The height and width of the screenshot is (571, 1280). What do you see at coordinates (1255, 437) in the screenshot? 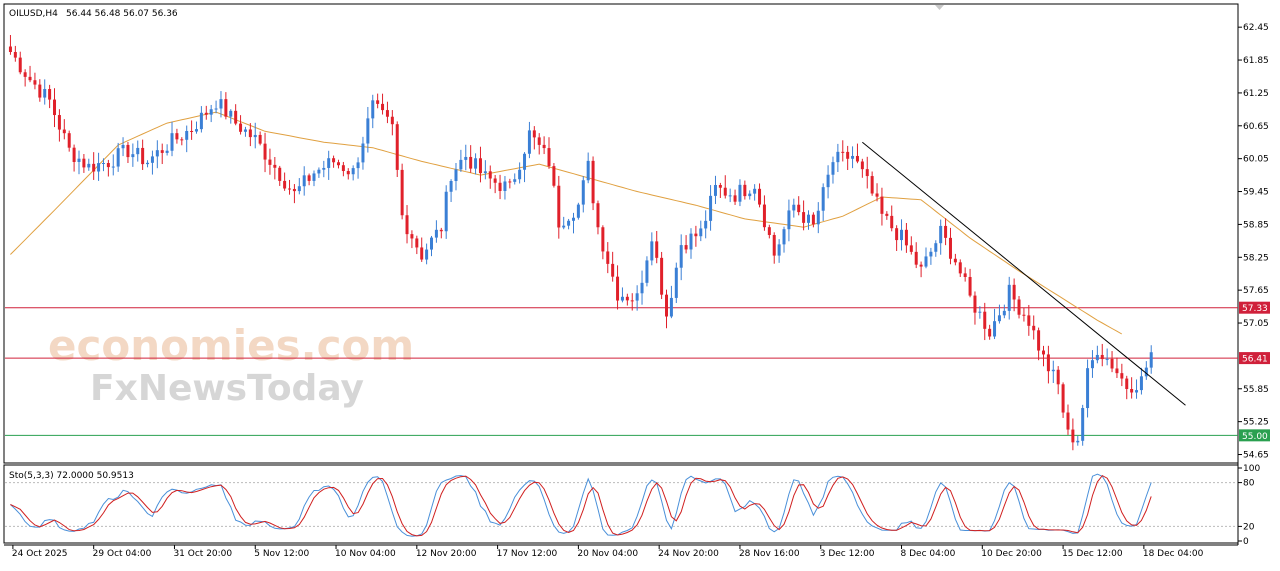
I see `level-badge-label: 55.00` at bounding box center [1255, 437].